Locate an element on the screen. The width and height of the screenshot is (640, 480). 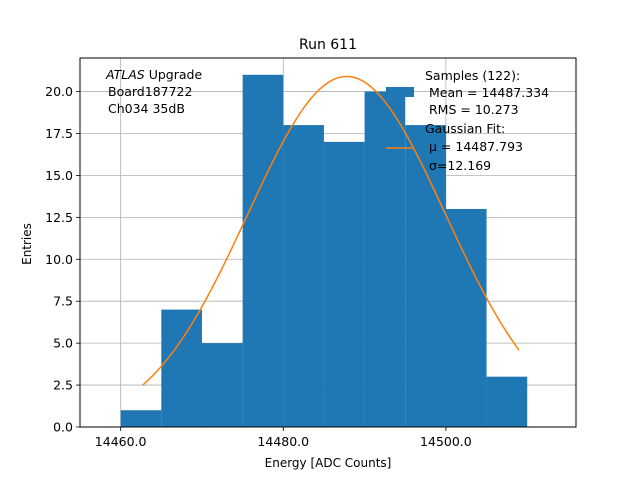
annotation-line-2: Board187722 is located at coordinates (150, 91).